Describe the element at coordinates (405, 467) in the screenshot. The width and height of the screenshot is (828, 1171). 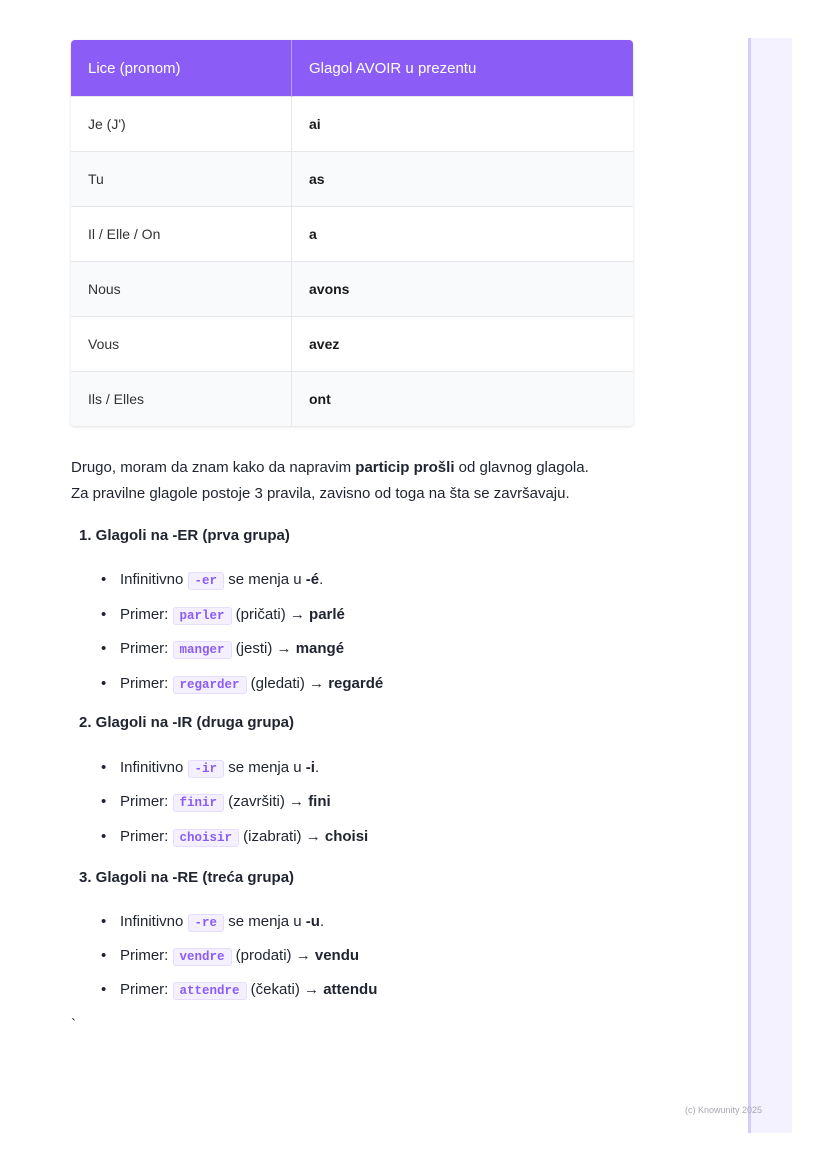
I see `intro-bold: particip prošli` at that location.